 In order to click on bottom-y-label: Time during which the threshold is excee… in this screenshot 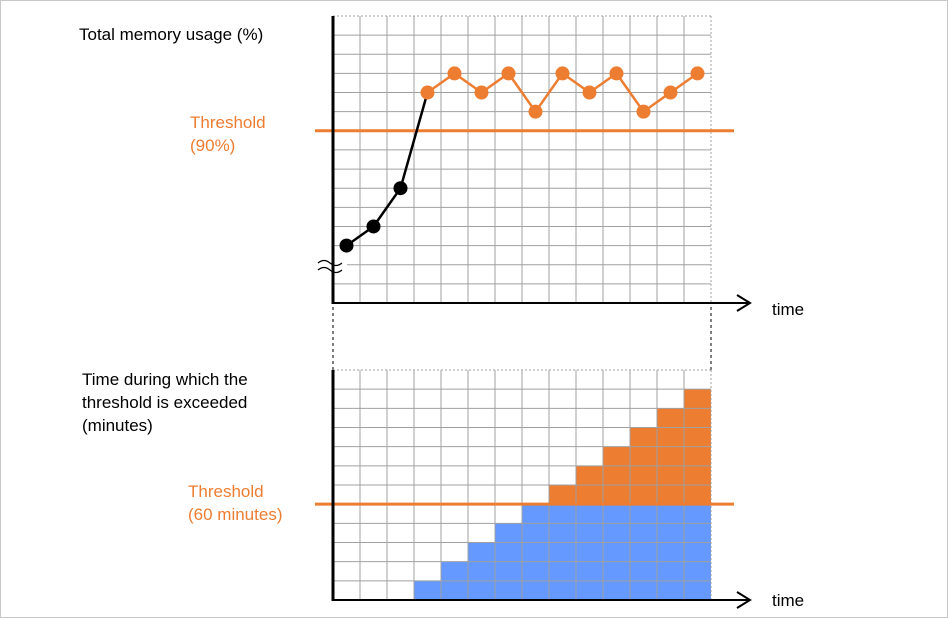, I will do `click(165, 402)`.